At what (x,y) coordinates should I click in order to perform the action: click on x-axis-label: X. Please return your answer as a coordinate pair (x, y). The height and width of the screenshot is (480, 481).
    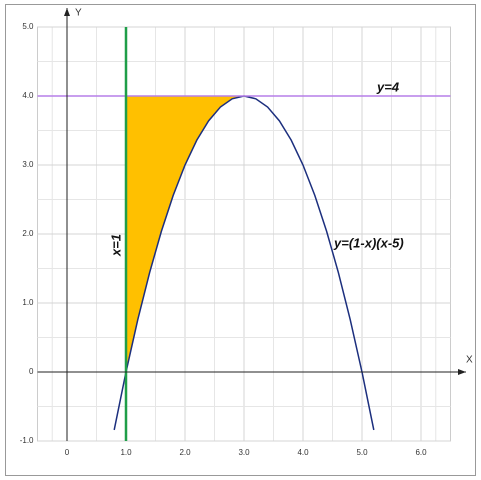
    Looking at the image, I should click on (469, 360).